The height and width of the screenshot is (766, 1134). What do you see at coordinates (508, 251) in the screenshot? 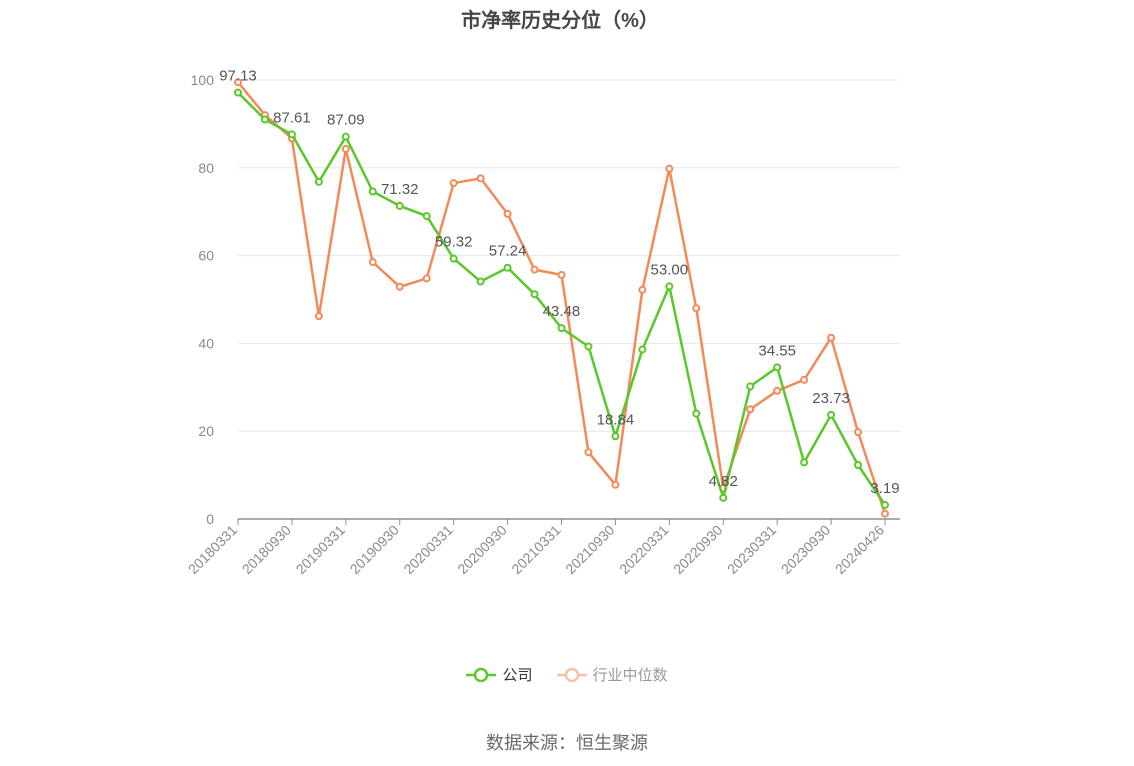
I see `data-label-20200930: 57.24` at bounding box center [508, 251].